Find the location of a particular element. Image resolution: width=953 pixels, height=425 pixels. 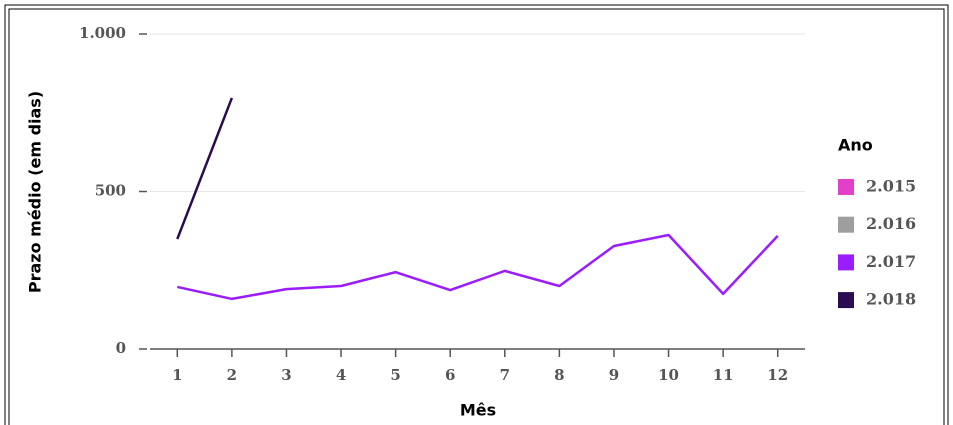

y-axis-label: Prazo médio (em dias) is located at coordinates (35, 192).